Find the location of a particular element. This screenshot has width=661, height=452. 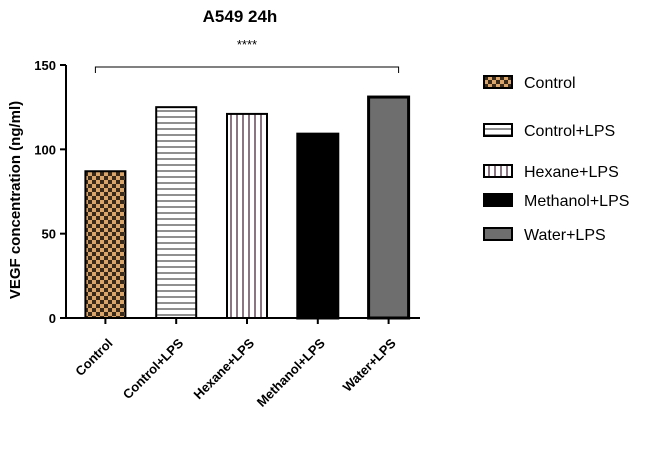

legend-label: Methanol+LPS is located at coordinates (576, 201).